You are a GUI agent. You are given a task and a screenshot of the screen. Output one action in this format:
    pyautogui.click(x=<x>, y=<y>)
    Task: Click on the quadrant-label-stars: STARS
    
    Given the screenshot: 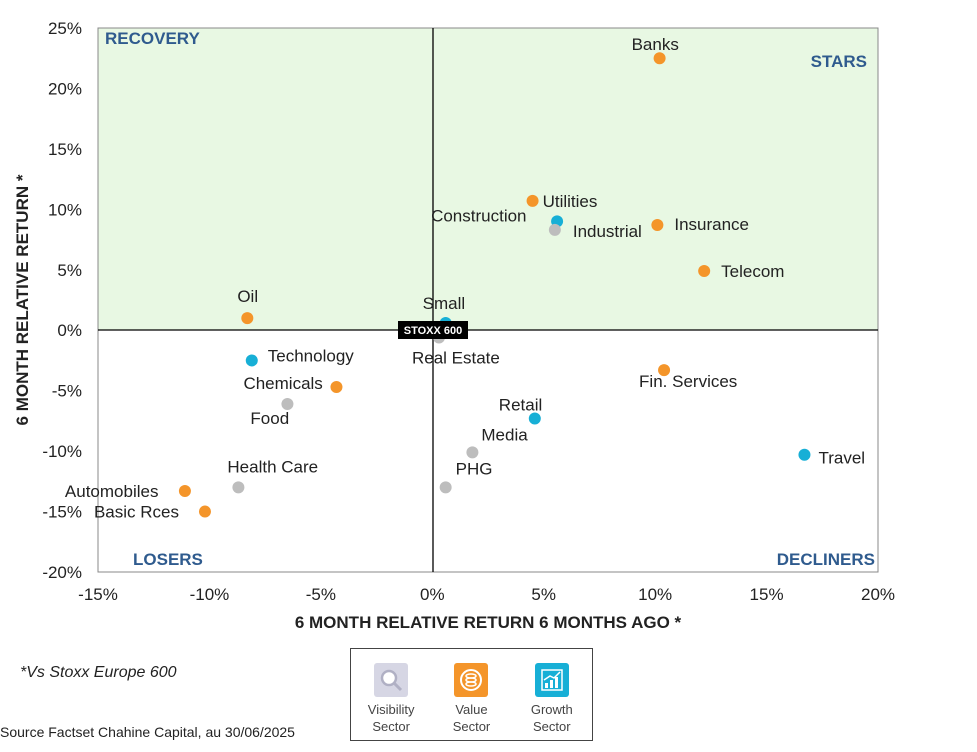 What is the action you would take?
    pyautogui.click(x=839, y=61)
    